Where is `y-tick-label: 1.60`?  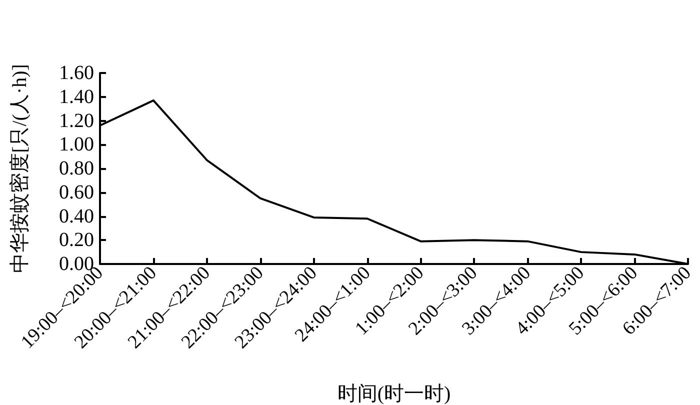 y-tick-label: 1.60 is located at coordinates (76, 73).